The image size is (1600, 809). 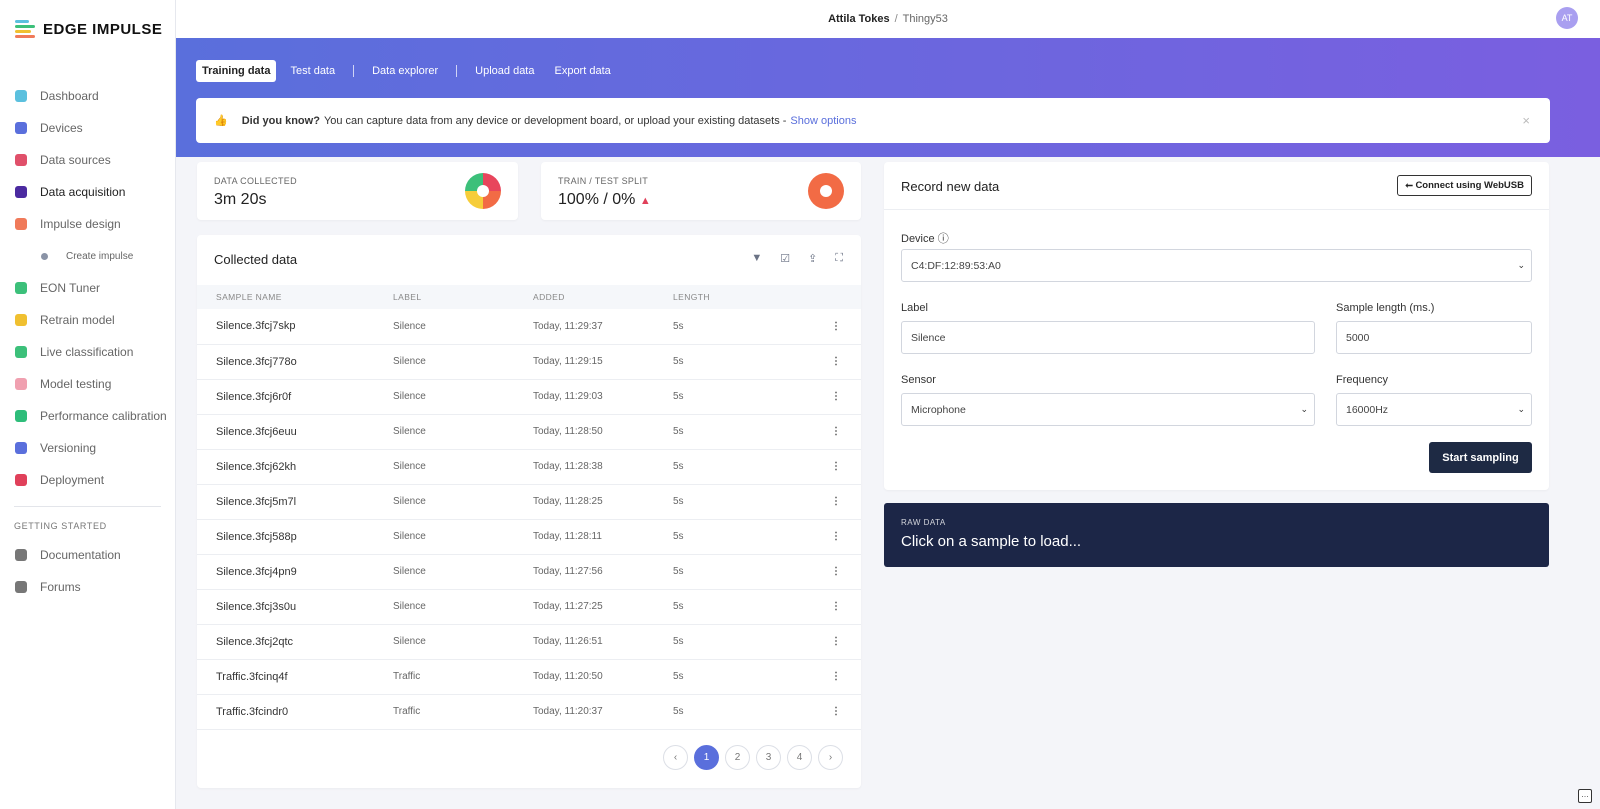 What do you see at coordinates (405, 71) in the screenshot?
I see `tab-data-explorer: Data explorer` at bounding box center [405, 71].